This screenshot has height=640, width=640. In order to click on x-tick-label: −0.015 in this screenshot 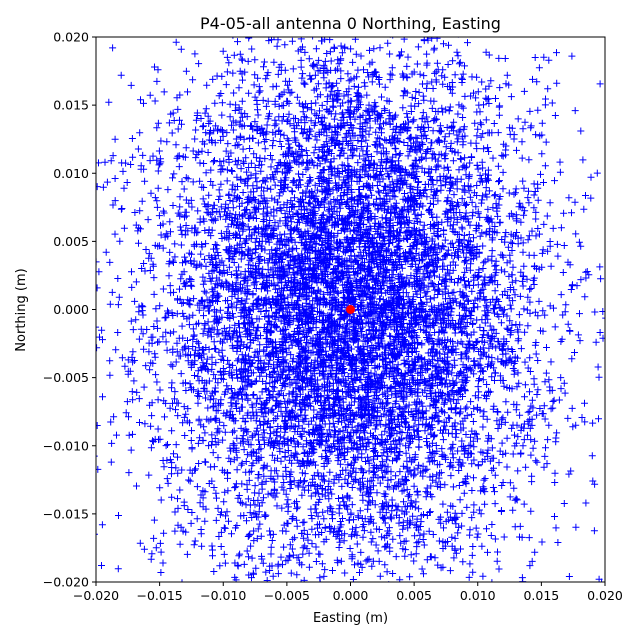, I will do `click(159, 595)`.